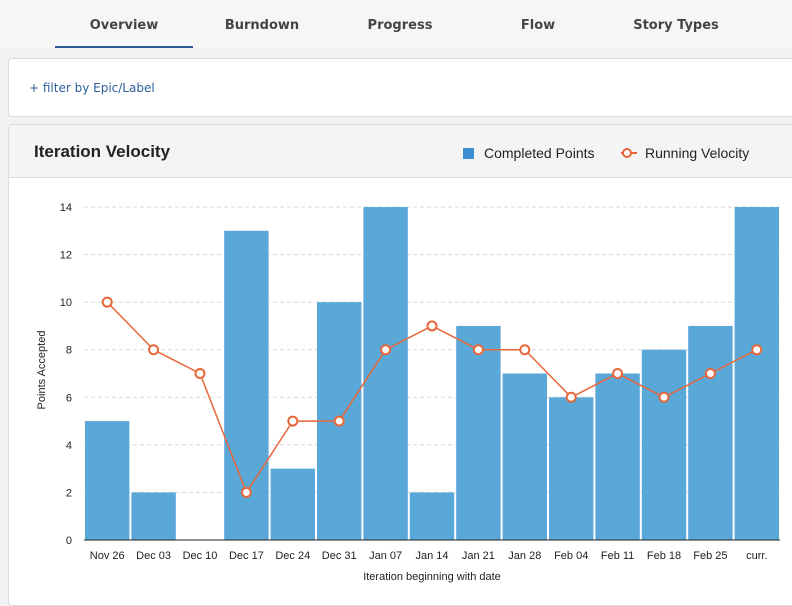 The image size is (792, 606). What do you see at coordinates (432, 577) in the screenshot?
I see `x-axis-label: Iteration beginning with date` at bounding box center [432, 577].